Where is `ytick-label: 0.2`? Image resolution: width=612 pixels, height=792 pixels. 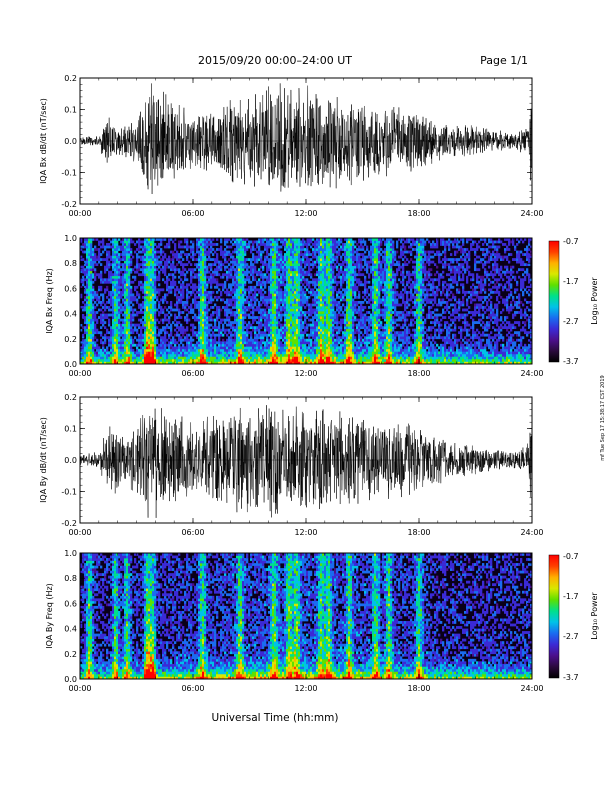
ytick-label: 0.2 is located at coordinates (70, 78).